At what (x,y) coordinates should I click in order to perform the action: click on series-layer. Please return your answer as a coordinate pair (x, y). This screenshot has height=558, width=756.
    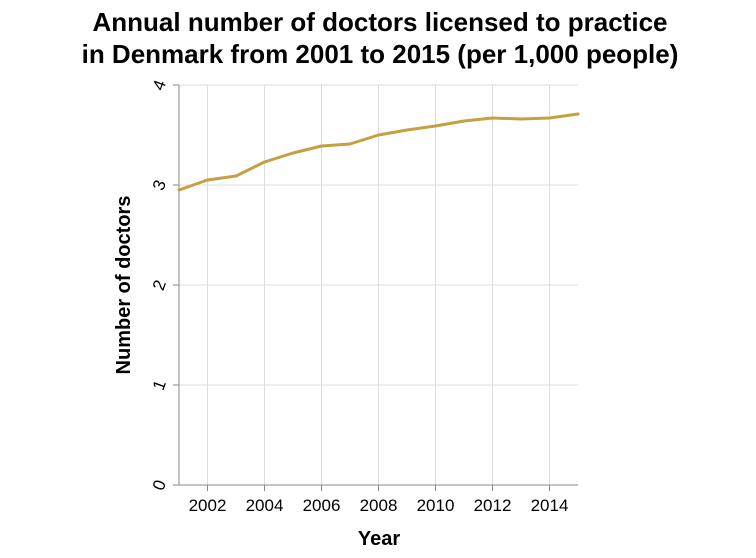
    Looking at the image, I should click on (378, 152).